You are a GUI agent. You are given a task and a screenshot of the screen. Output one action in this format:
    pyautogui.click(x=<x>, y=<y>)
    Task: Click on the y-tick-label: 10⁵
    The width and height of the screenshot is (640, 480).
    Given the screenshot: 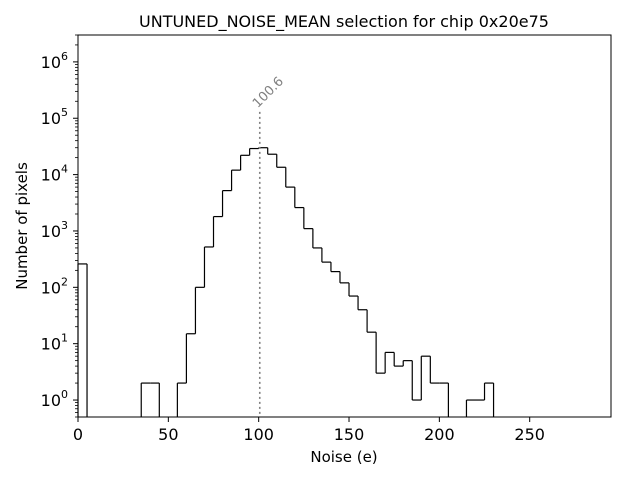 What is the action you would take?
    pyautogui.click(x=54, y=117)
    